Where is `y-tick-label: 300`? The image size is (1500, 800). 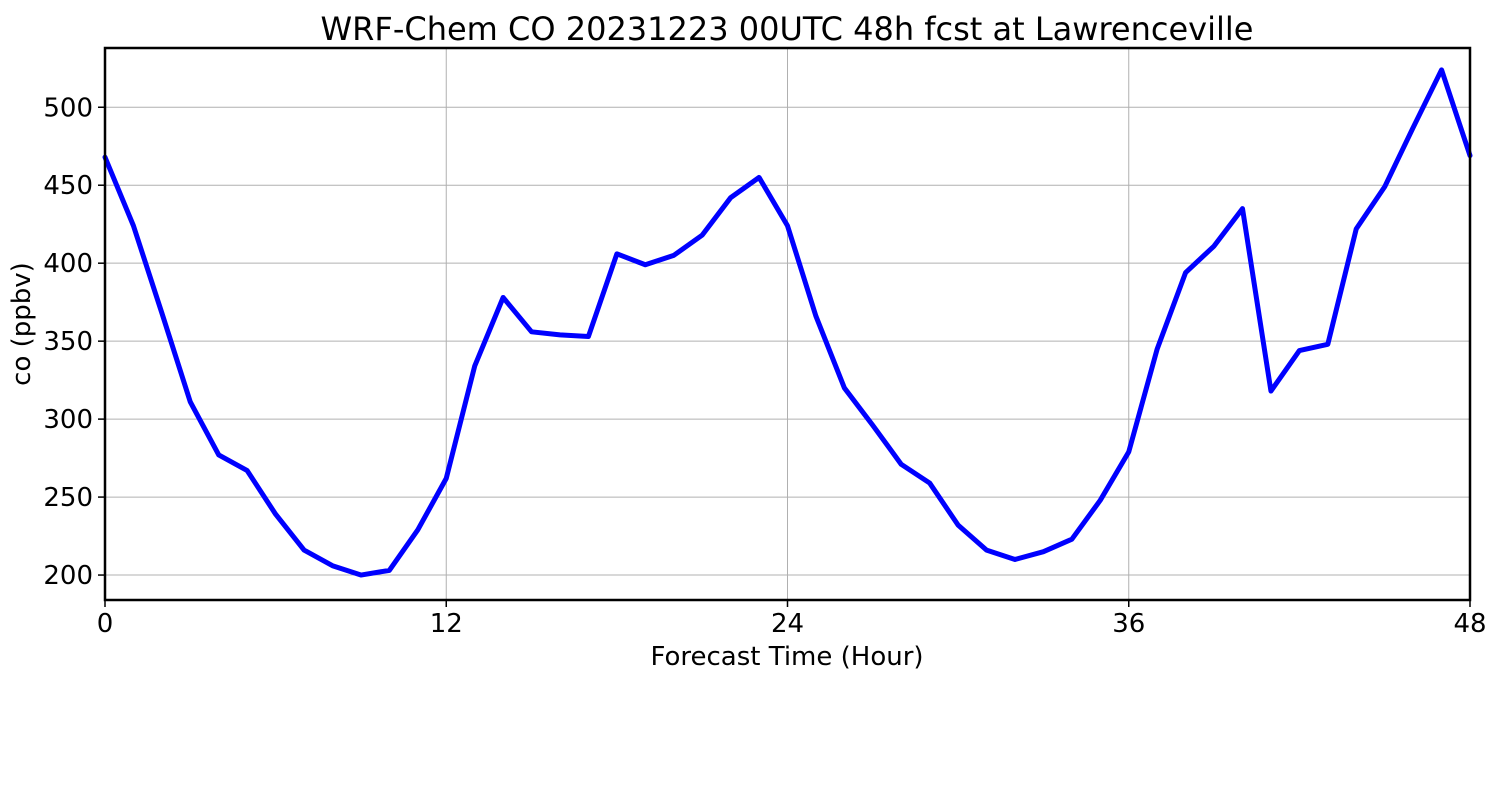
y-tick-label: 300 is located at coordinates (68, 420).